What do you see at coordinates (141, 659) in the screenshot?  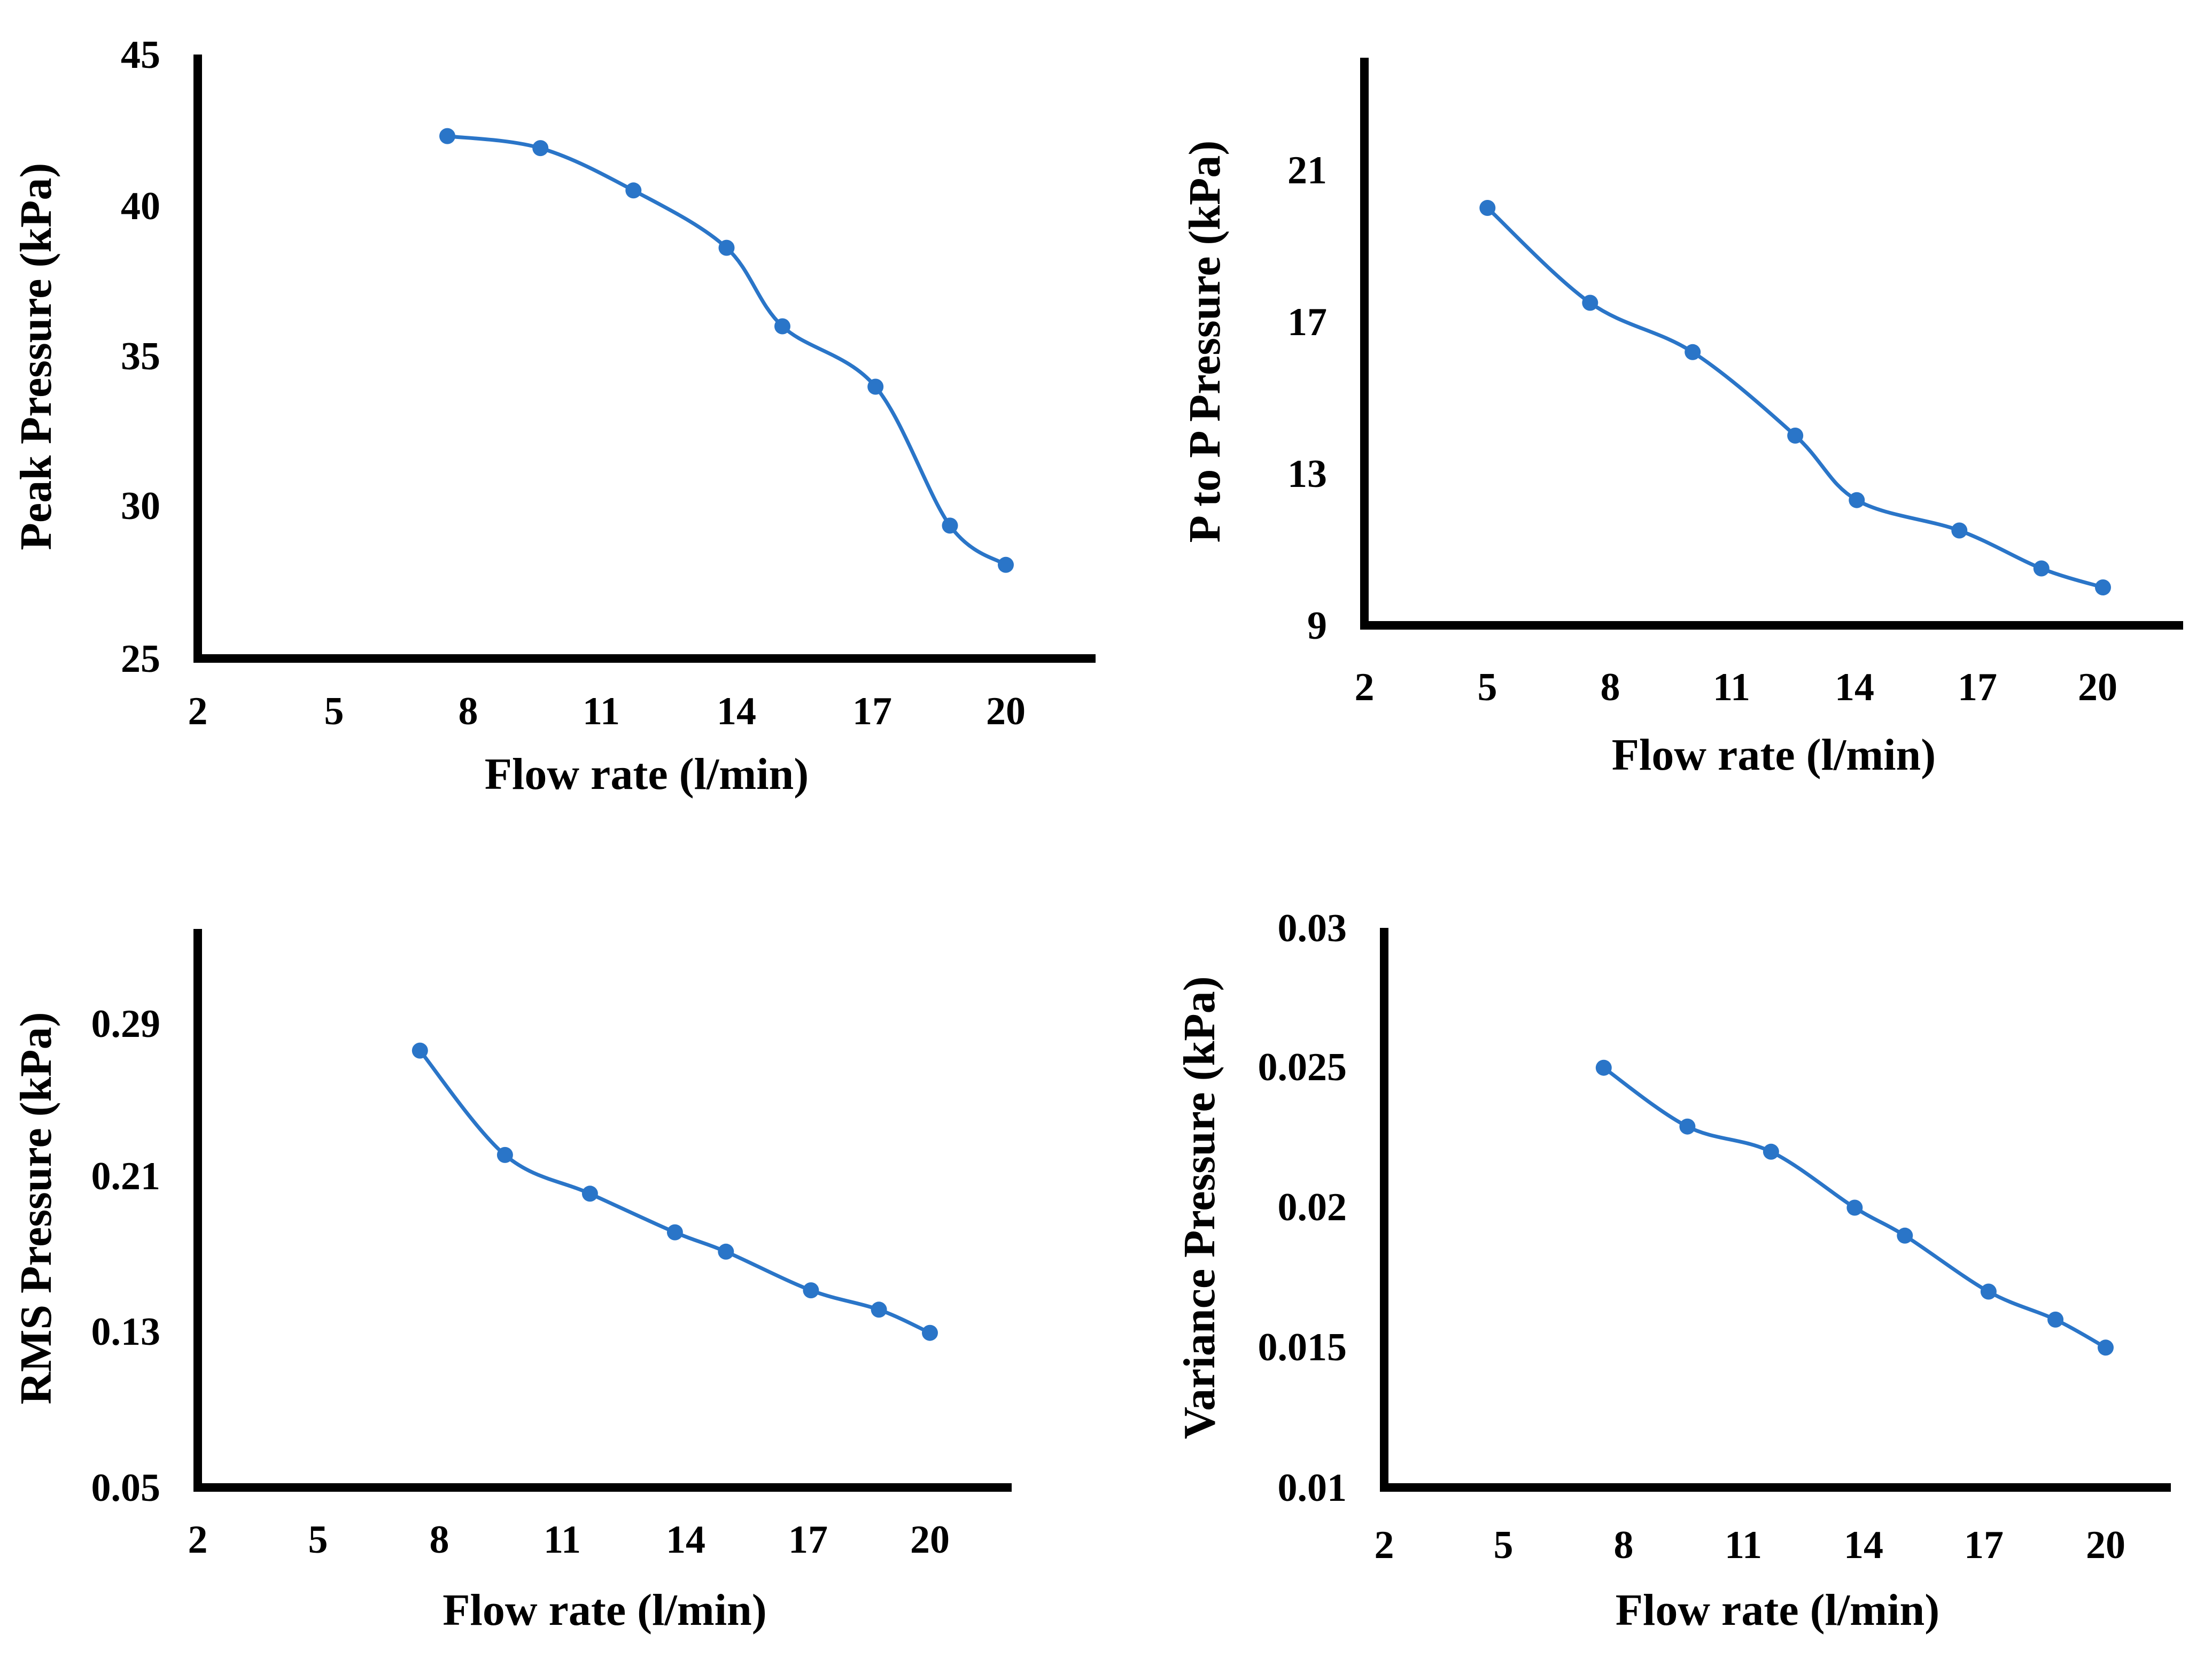 I see `y-tick-label: 25` at bounding box center [141, 659].